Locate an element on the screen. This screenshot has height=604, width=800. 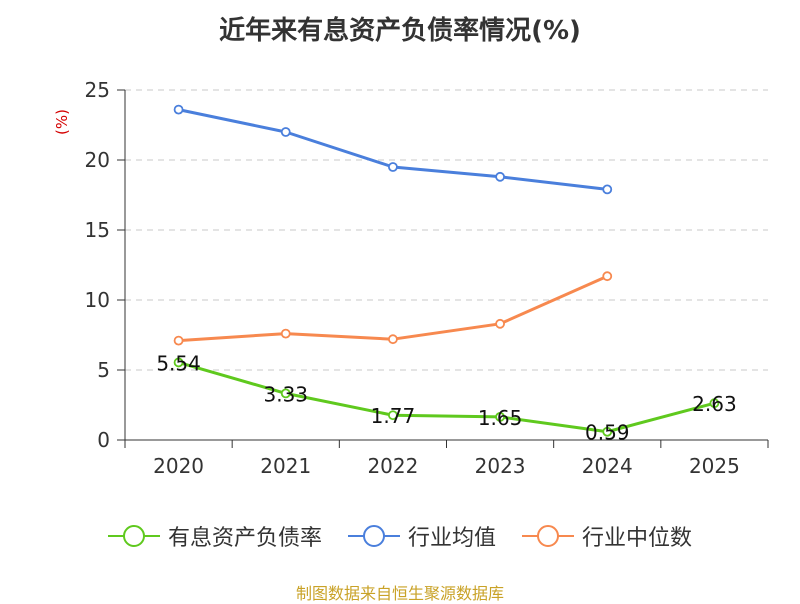
y-tick-label: 20 is located at coordinates (97, 160).